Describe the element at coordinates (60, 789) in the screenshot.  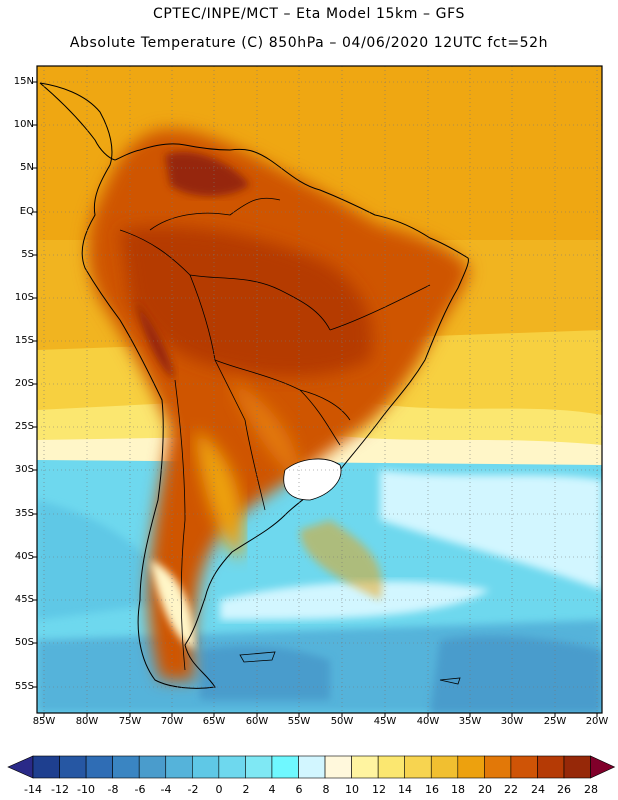
I see `colorbar-label: -12` at that location.